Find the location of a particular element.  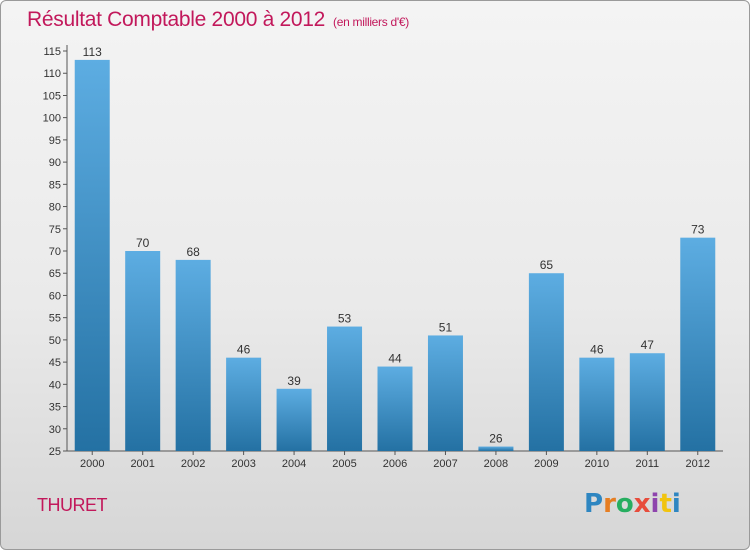

bar-2000 is located at coordinates (92, 255).